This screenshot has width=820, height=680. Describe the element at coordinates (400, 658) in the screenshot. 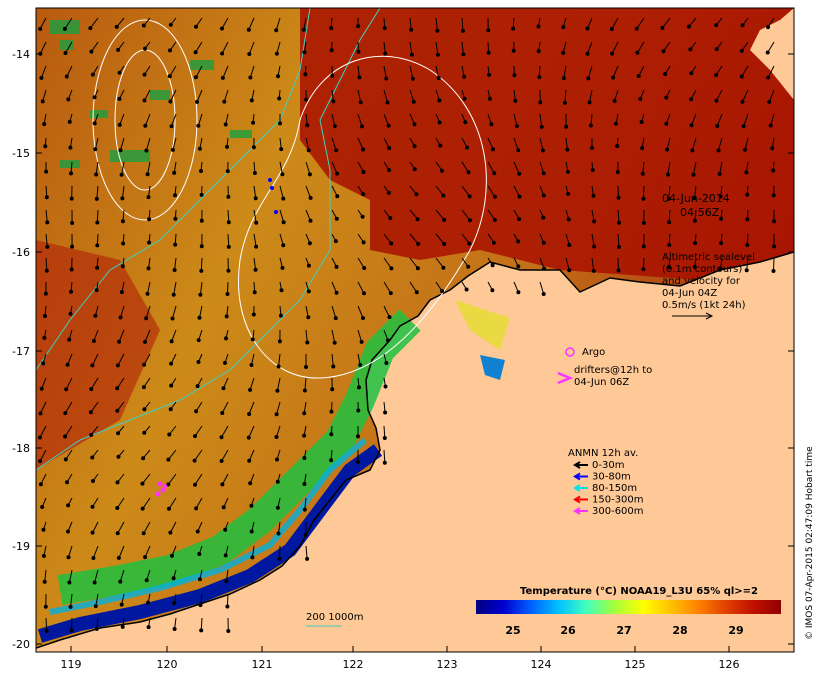

I see `longitude-axis: 119 120 121 122 123 124 125 126` at that location.